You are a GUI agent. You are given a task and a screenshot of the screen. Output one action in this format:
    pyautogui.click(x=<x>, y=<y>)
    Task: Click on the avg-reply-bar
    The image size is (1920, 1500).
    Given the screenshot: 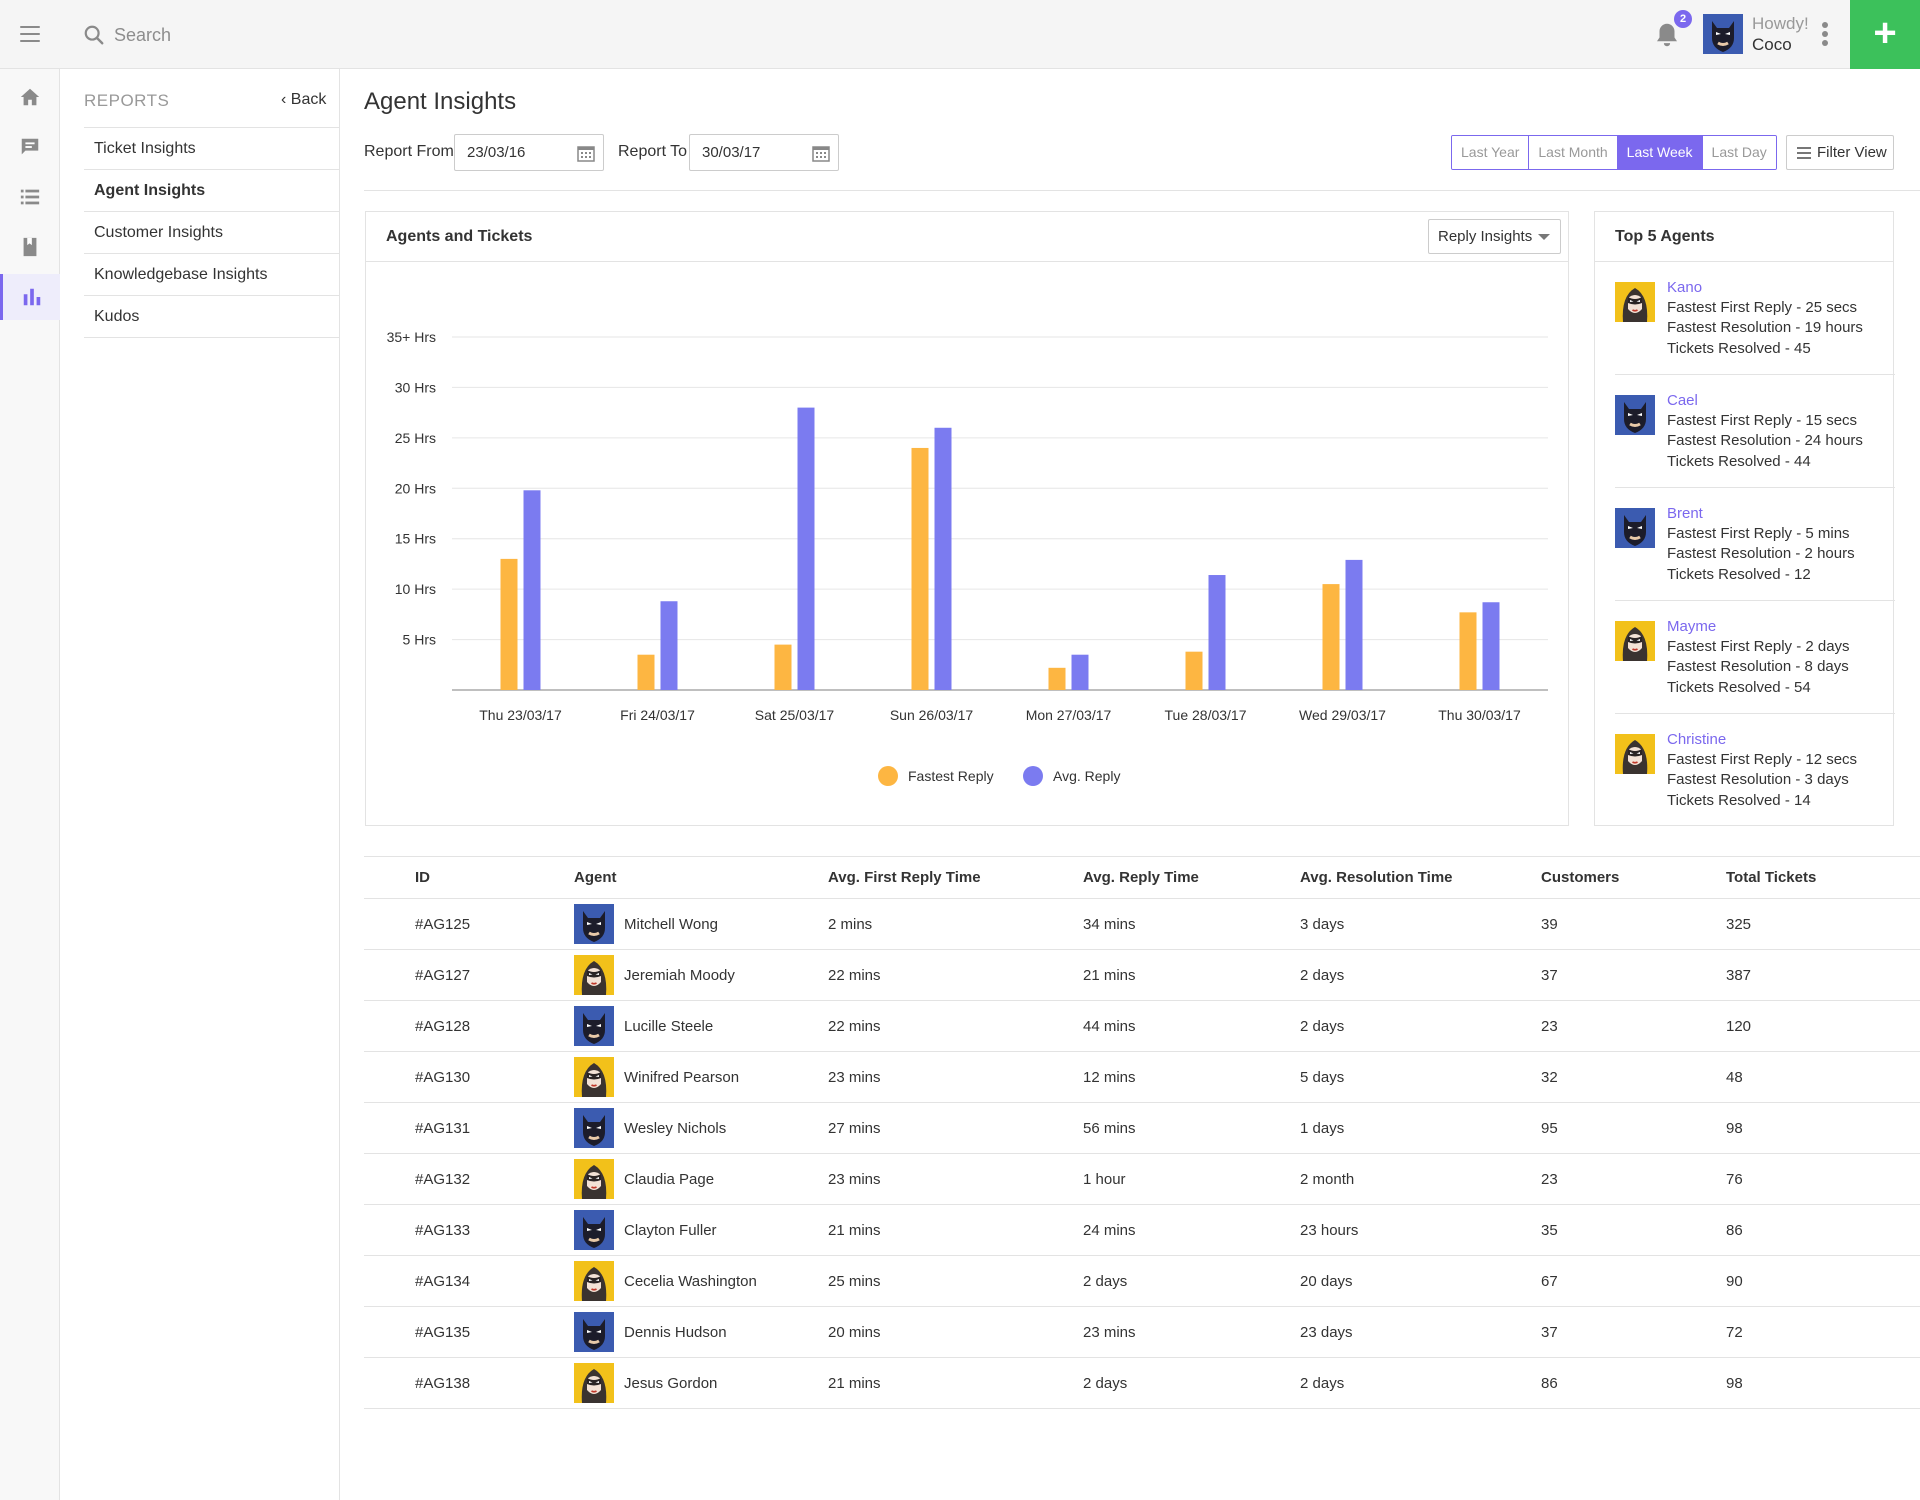 What is the action you would take?
    pyautogui.click(x=1217, y=632)
    